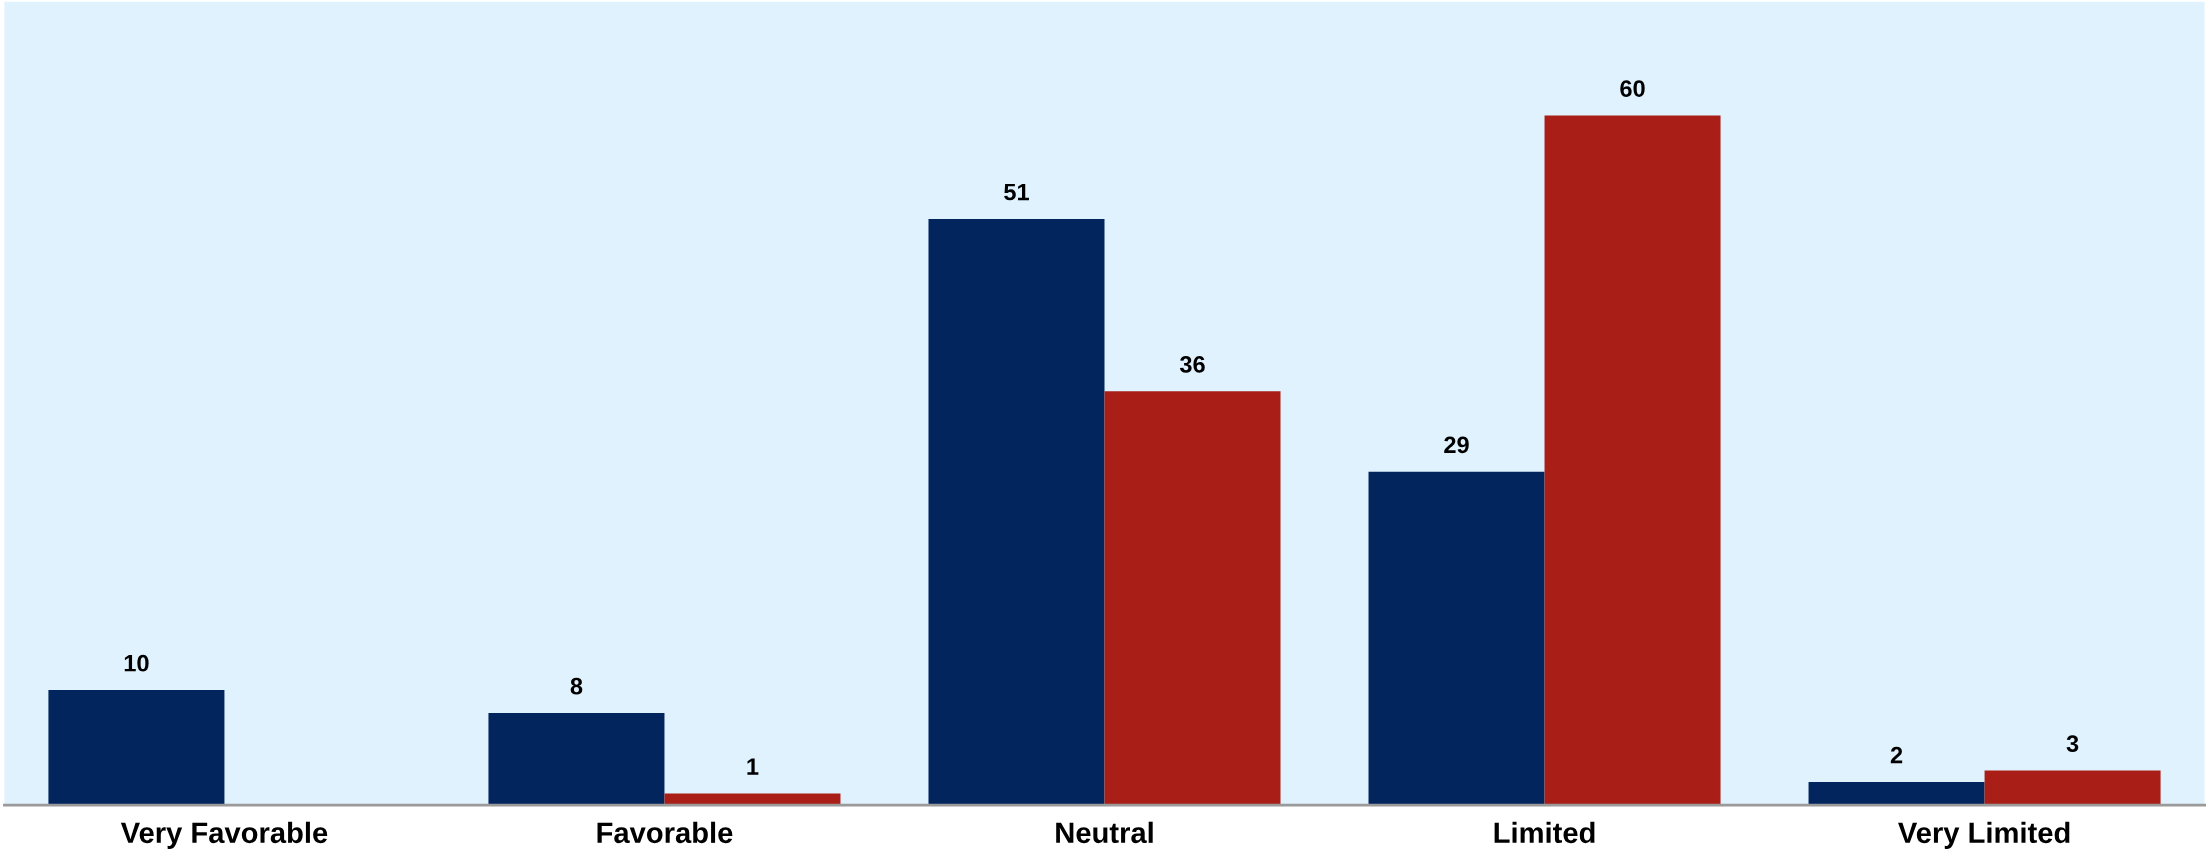 Image resolution: width=2209 pixels, height=861 pixels. I want to click on x-tick-label: Very Favorable, so click(224, 835).